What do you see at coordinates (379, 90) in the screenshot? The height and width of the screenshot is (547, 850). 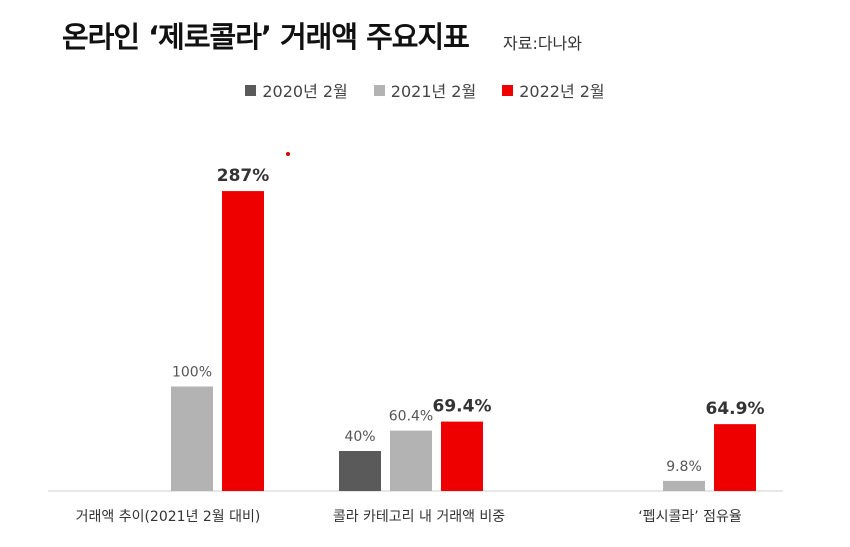 I see `legend-swatch-2021` at bounding box center [379, 90].